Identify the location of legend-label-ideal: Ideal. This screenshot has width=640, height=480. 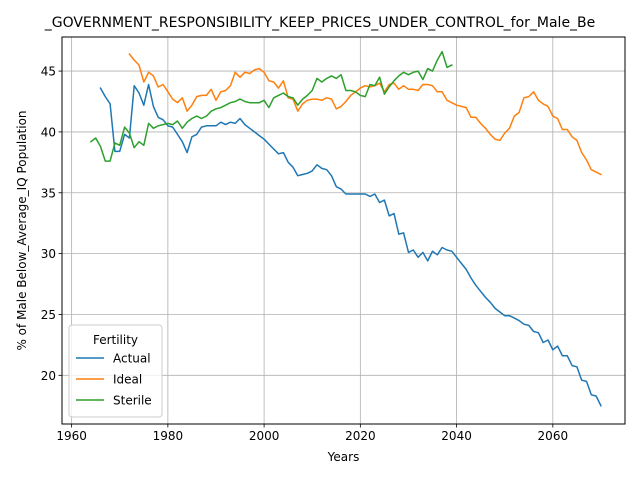
(127, 380).